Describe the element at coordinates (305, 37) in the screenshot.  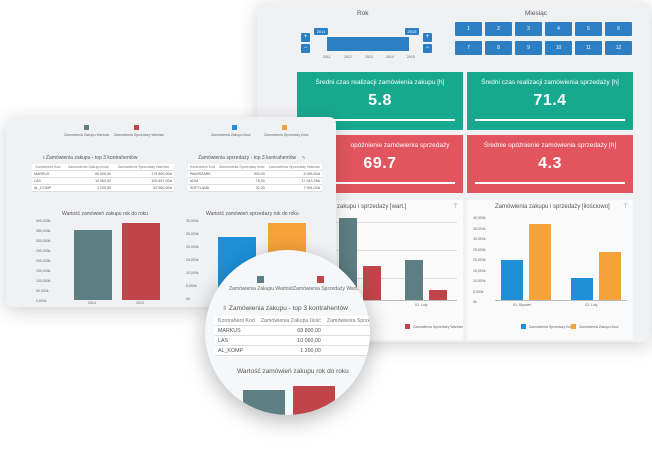
I see `year-increase-button: +` at that location.